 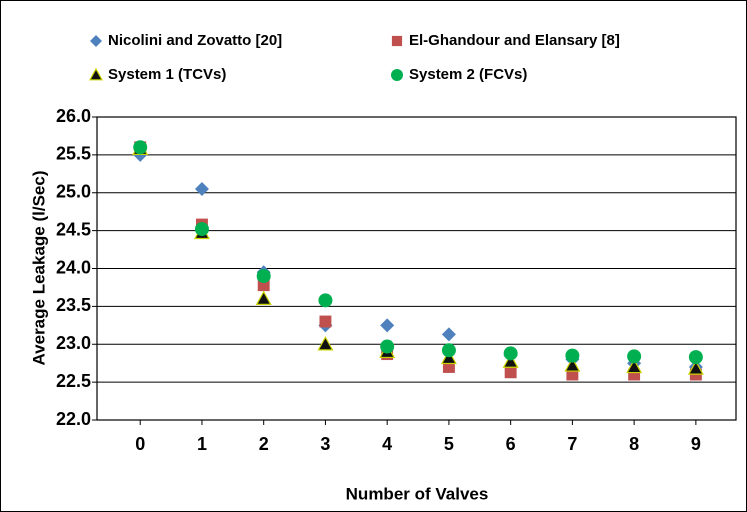 I want to click on x-tick-label: 0, so click(x=140, y=444).